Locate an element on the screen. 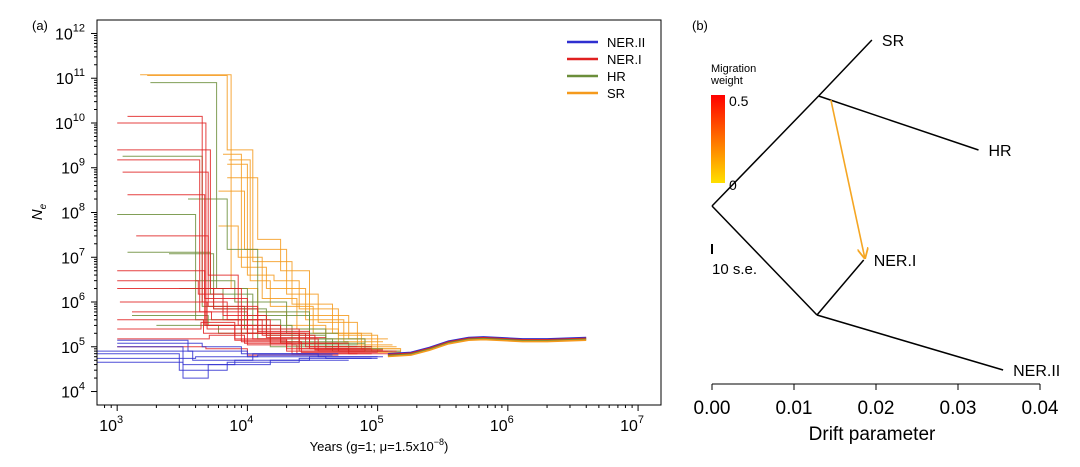 The height and width of the screenshot is (467, 1080). y-axis: 10⁴ 10⁵ 10⁶ 10⁷ 10⁸ 10⁹ 10¹⁰ 10¹¹ 10¹² is located at coordinates (76, 212).